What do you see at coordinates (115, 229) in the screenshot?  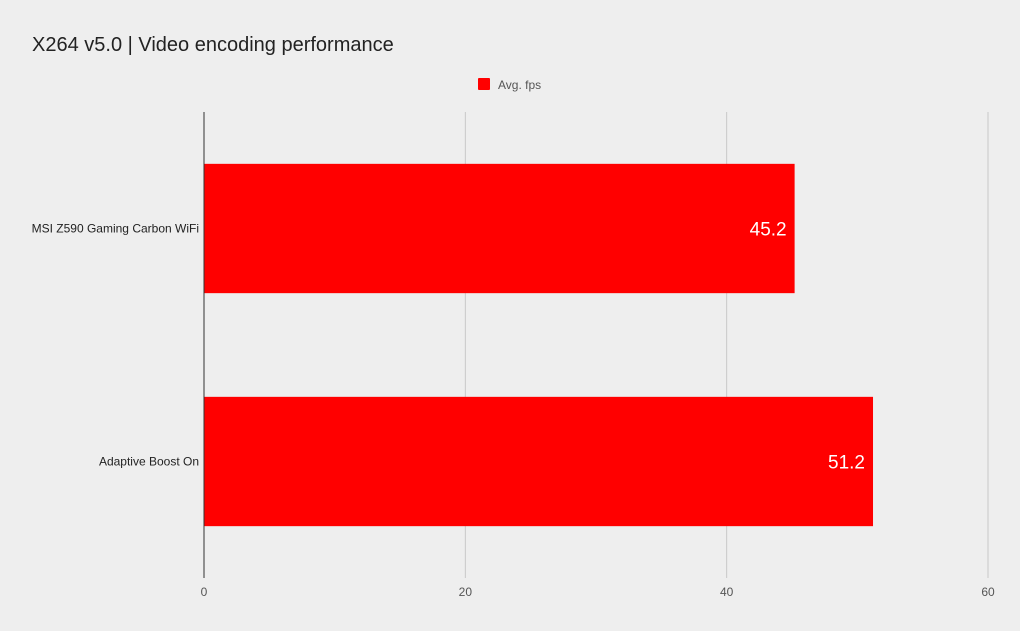 I see `category-label-0: MSI Z590 Gaming Carbon WiFi` at bounding box center [115, 229].